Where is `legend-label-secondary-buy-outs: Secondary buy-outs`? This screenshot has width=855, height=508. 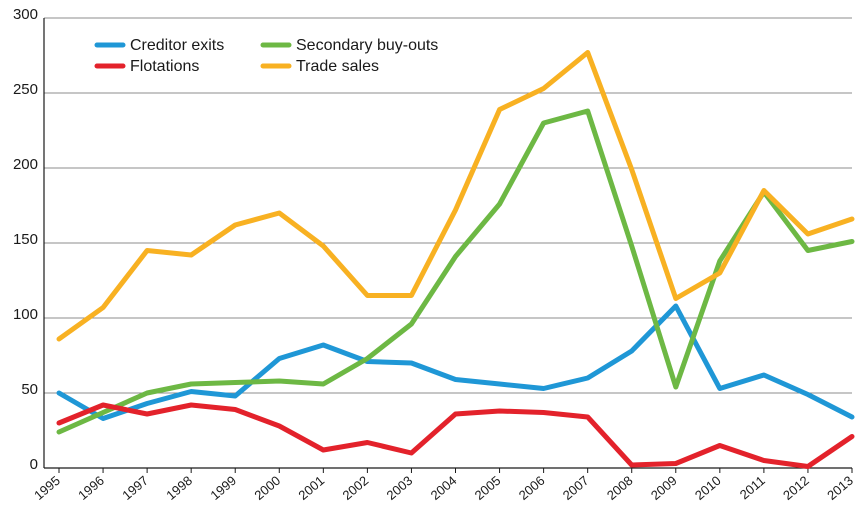
legend-label-secondary-buy-outs: Secondary buy-outs is located at coordinates (367, 45).